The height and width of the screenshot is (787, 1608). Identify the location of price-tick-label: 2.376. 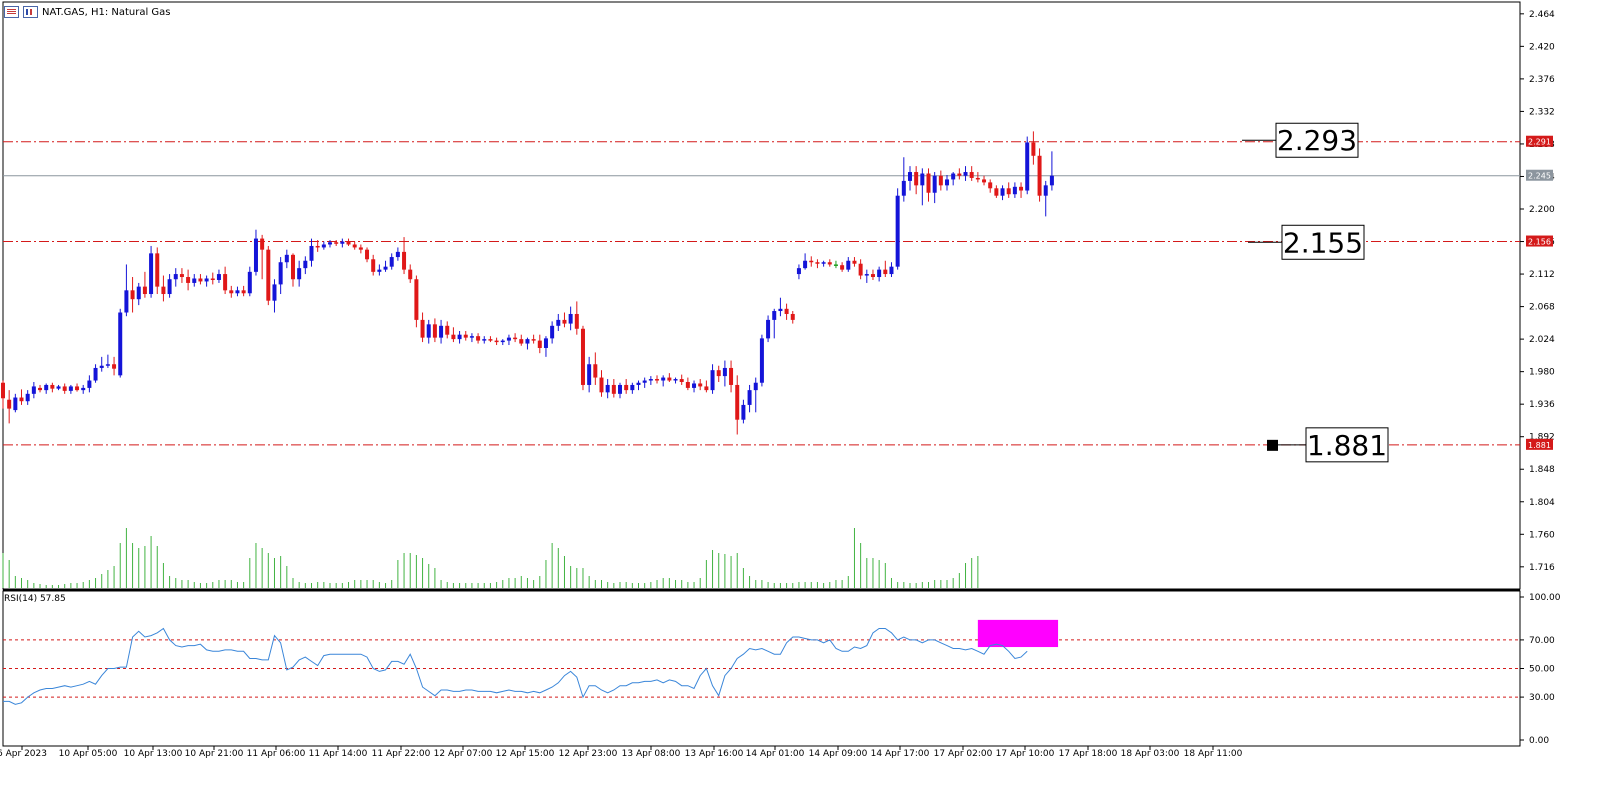
(1542, 80).